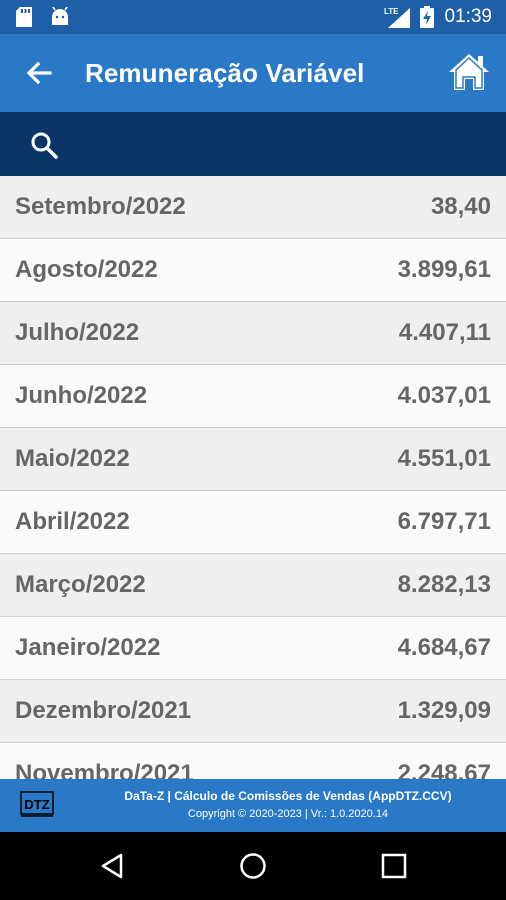 The height and width of the screenshot is (900, 506). I want to click on list-item-month: Janeiro/2022, so click(88, 647).